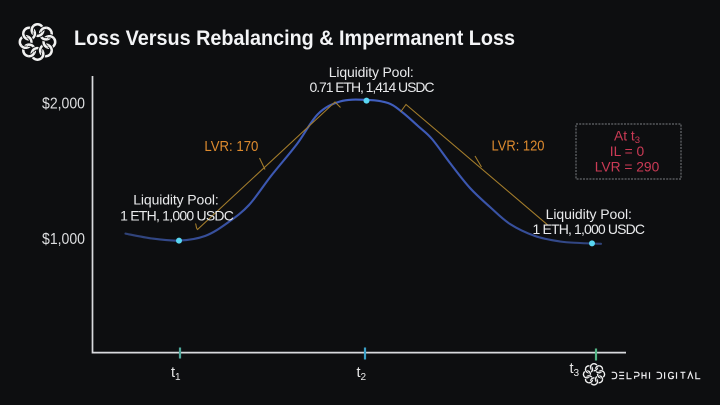  What do you see at coordinates (627, 138) in the screenshot?
I see `svg-text: At t3` at bounding box center [627, 138].